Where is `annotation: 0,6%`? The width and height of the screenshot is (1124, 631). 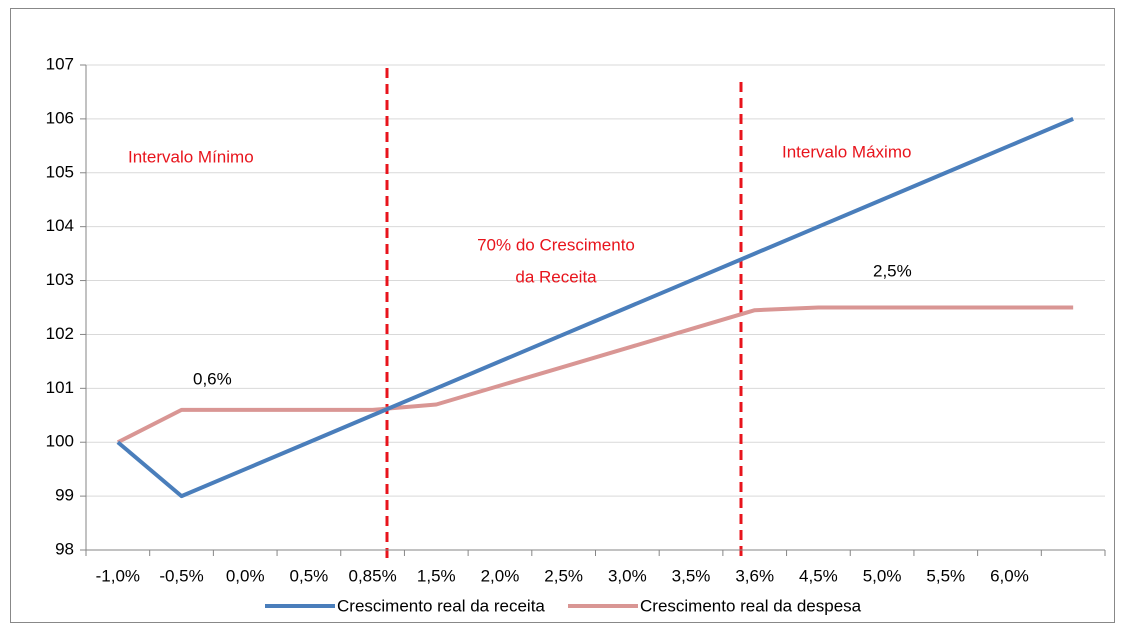
annotation: 0,6% is located at coordinates (212, 378).